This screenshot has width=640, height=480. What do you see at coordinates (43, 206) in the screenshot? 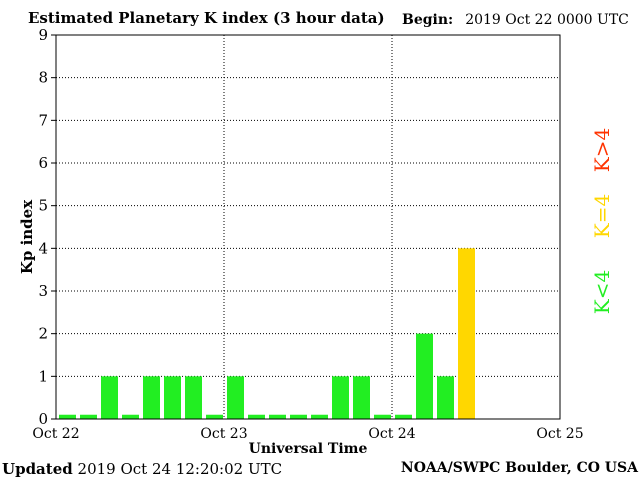
I see `y-tick-label: 5` at bounding box center [43, 206].